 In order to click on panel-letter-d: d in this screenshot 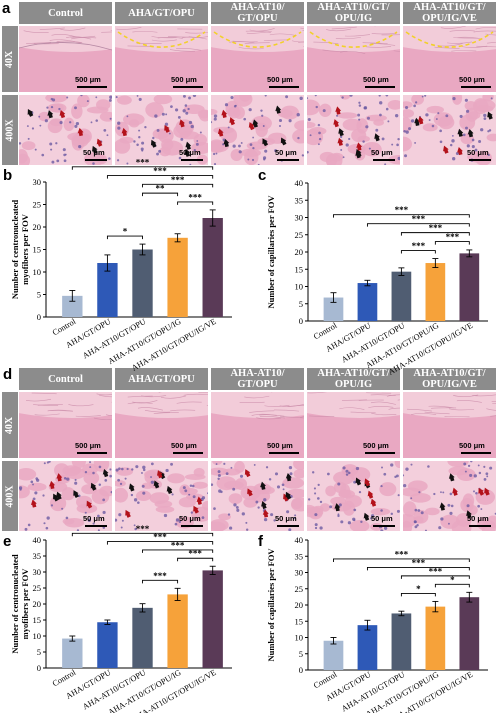, I will do `click(8, 374)`.